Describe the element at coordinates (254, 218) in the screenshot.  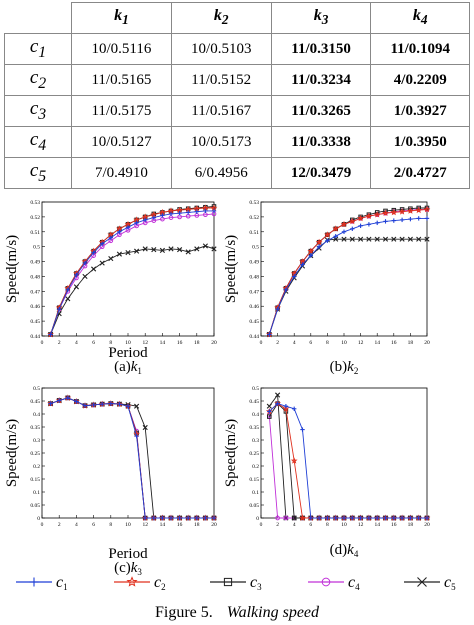
I see `y-tick-label: 0.52` at that location.